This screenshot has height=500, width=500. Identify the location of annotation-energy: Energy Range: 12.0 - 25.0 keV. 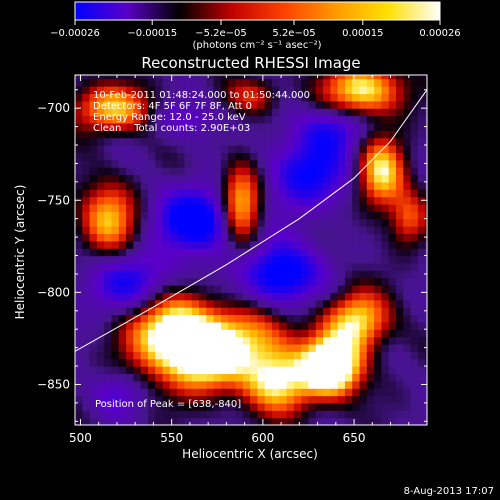
(169, 117).